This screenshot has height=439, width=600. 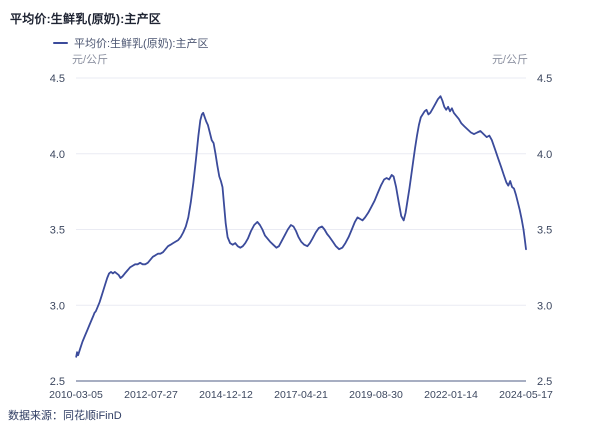 What do you see at coordinates (57, 231) in the screenshot?
I see `y-tick-label-left: 3.5` at bounding box center [57, 231].